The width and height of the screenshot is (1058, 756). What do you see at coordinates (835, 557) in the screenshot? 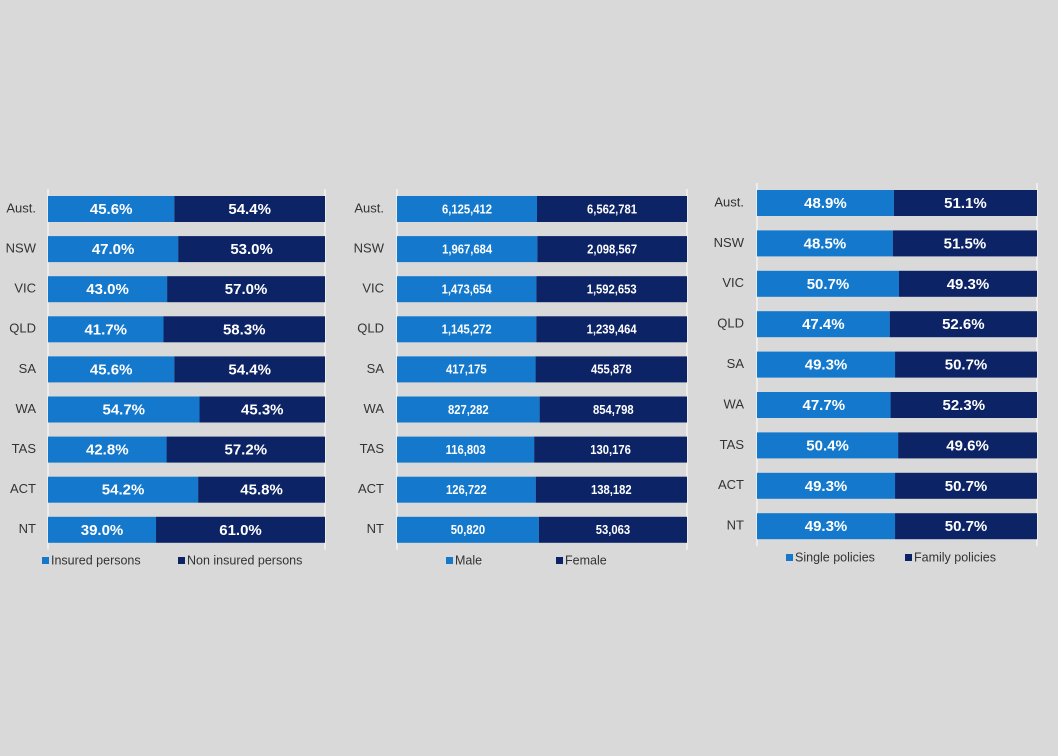
I see `legend-label: Single policies` at bounding box center [835, 557].